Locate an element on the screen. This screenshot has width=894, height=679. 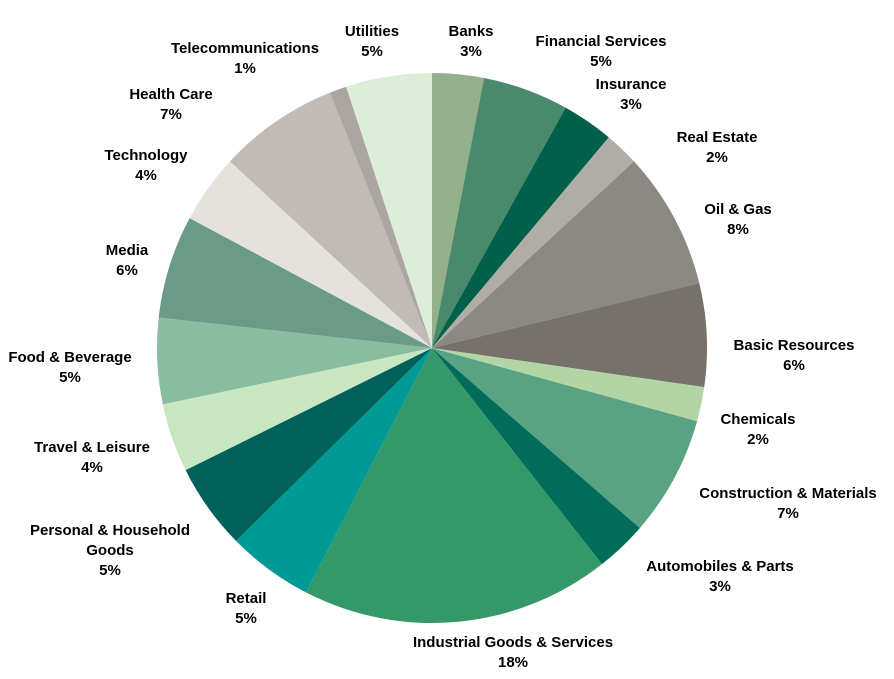
label-utilities: Utilities 5% is located at coordinates (372, 41).